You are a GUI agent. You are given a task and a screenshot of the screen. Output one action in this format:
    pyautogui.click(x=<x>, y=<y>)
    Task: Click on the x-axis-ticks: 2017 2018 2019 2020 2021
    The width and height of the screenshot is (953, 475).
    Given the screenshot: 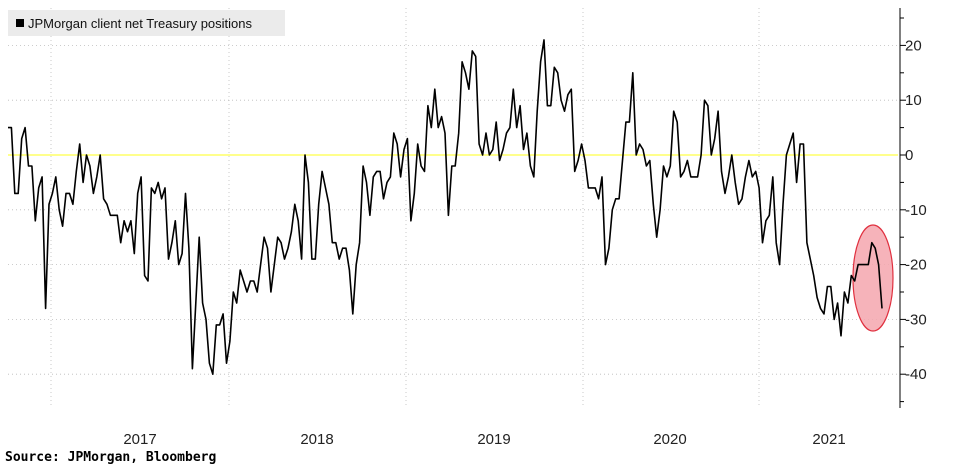 What is the action you would take?
    pyautogui.click(x=484, y=439)
    